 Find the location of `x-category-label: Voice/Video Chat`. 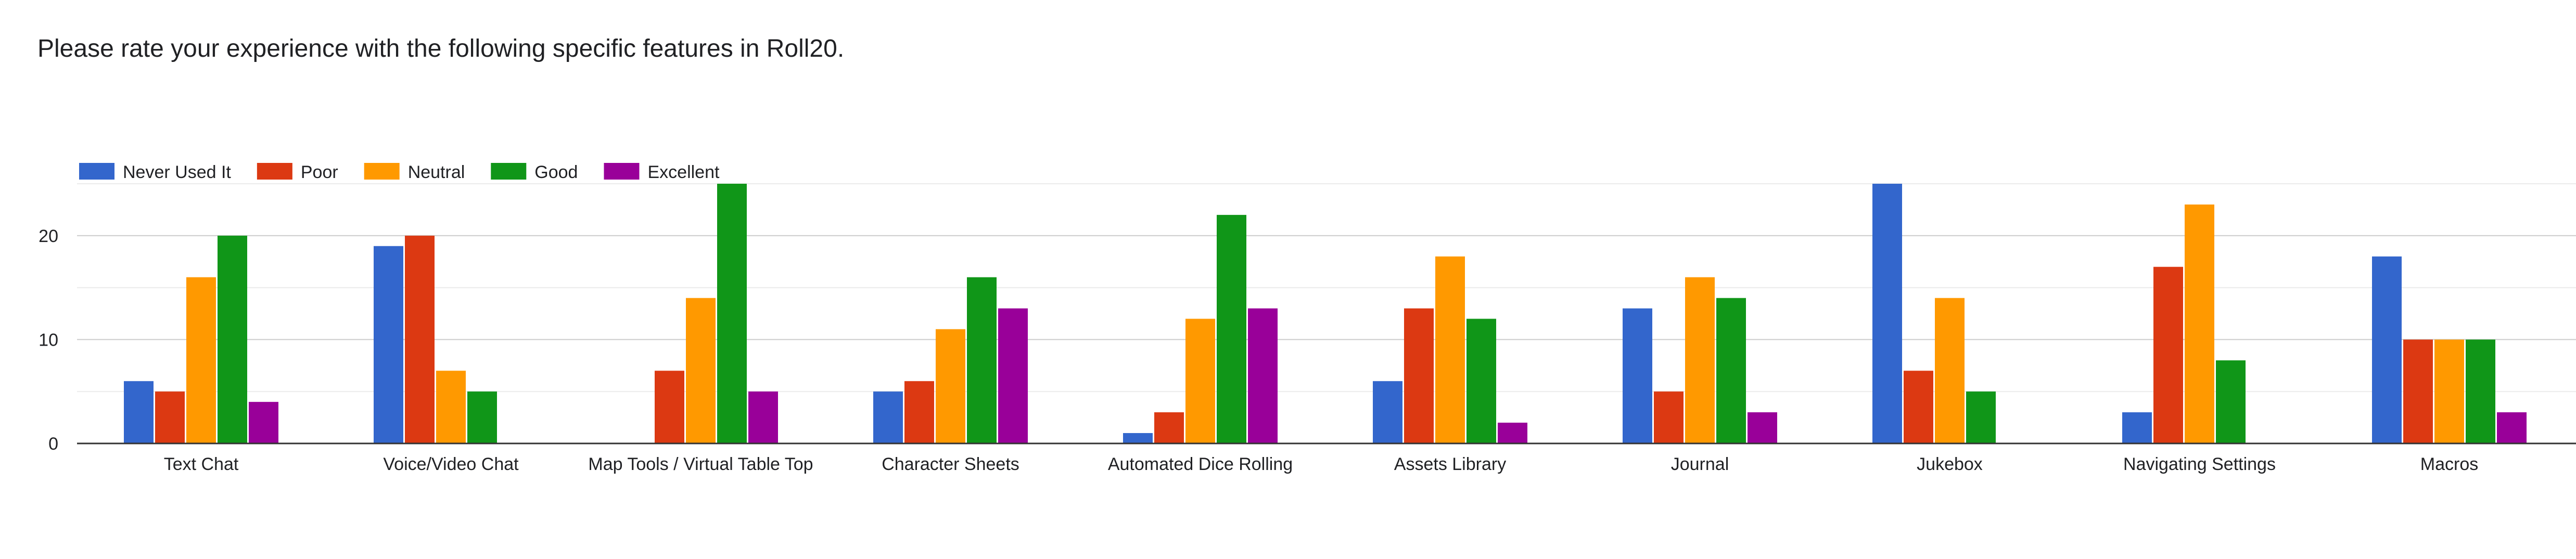

x-category-label: Voice/Video Chat is located at coordinates (451, 464).